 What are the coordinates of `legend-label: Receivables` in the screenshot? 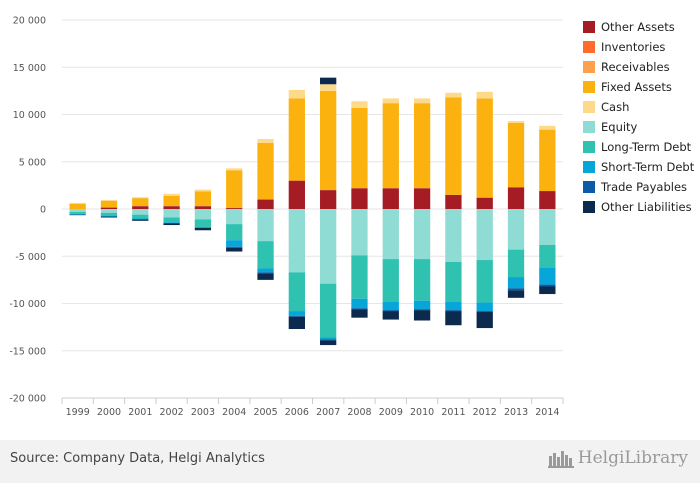 It's located at (635, 67).